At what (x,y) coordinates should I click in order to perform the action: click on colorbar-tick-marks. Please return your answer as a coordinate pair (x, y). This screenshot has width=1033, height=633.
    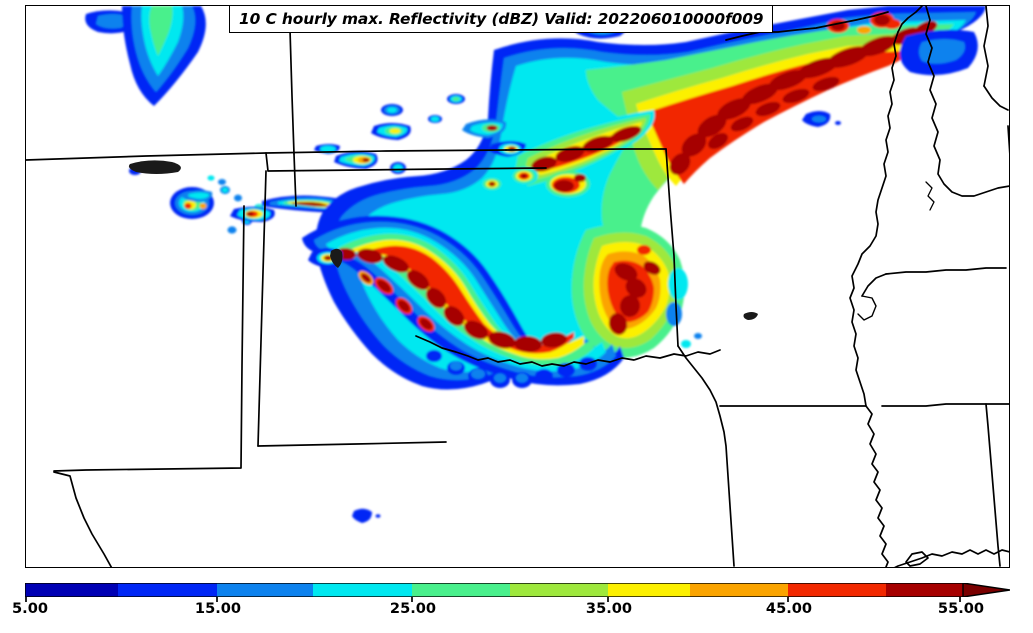
    Looking at the image, I should click on (493, 599).